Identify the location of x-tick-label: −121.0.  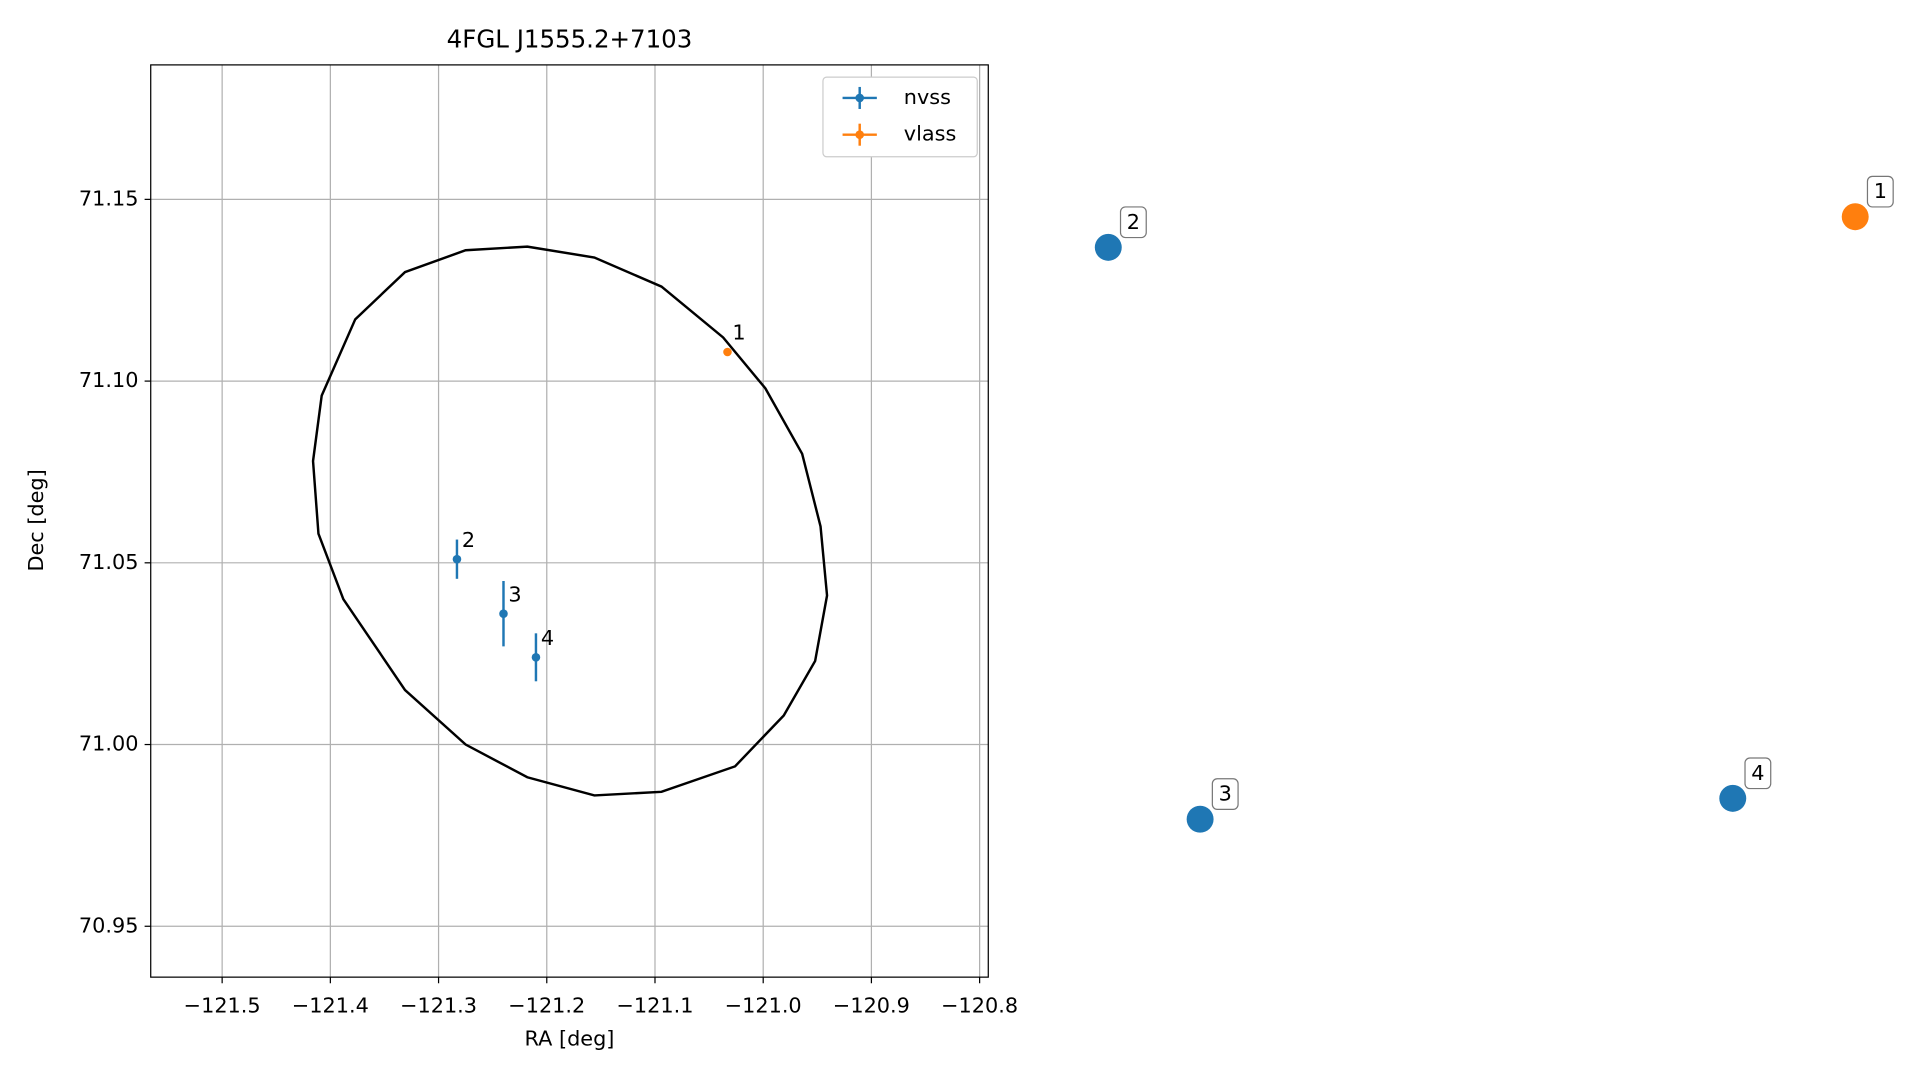
(763, 1006).